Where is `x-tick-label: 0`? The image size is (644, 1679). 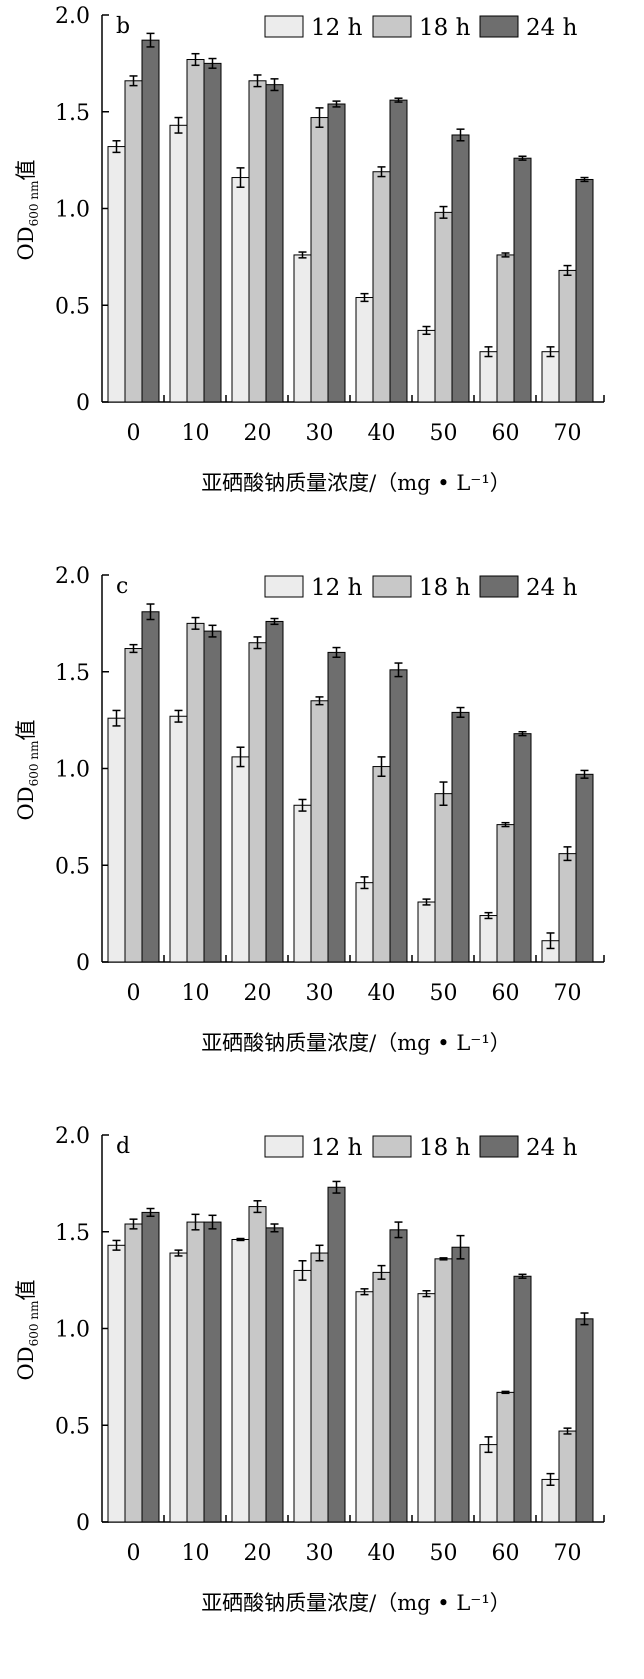
x-tick-label: 0 is located at coordinates (134, 1553).